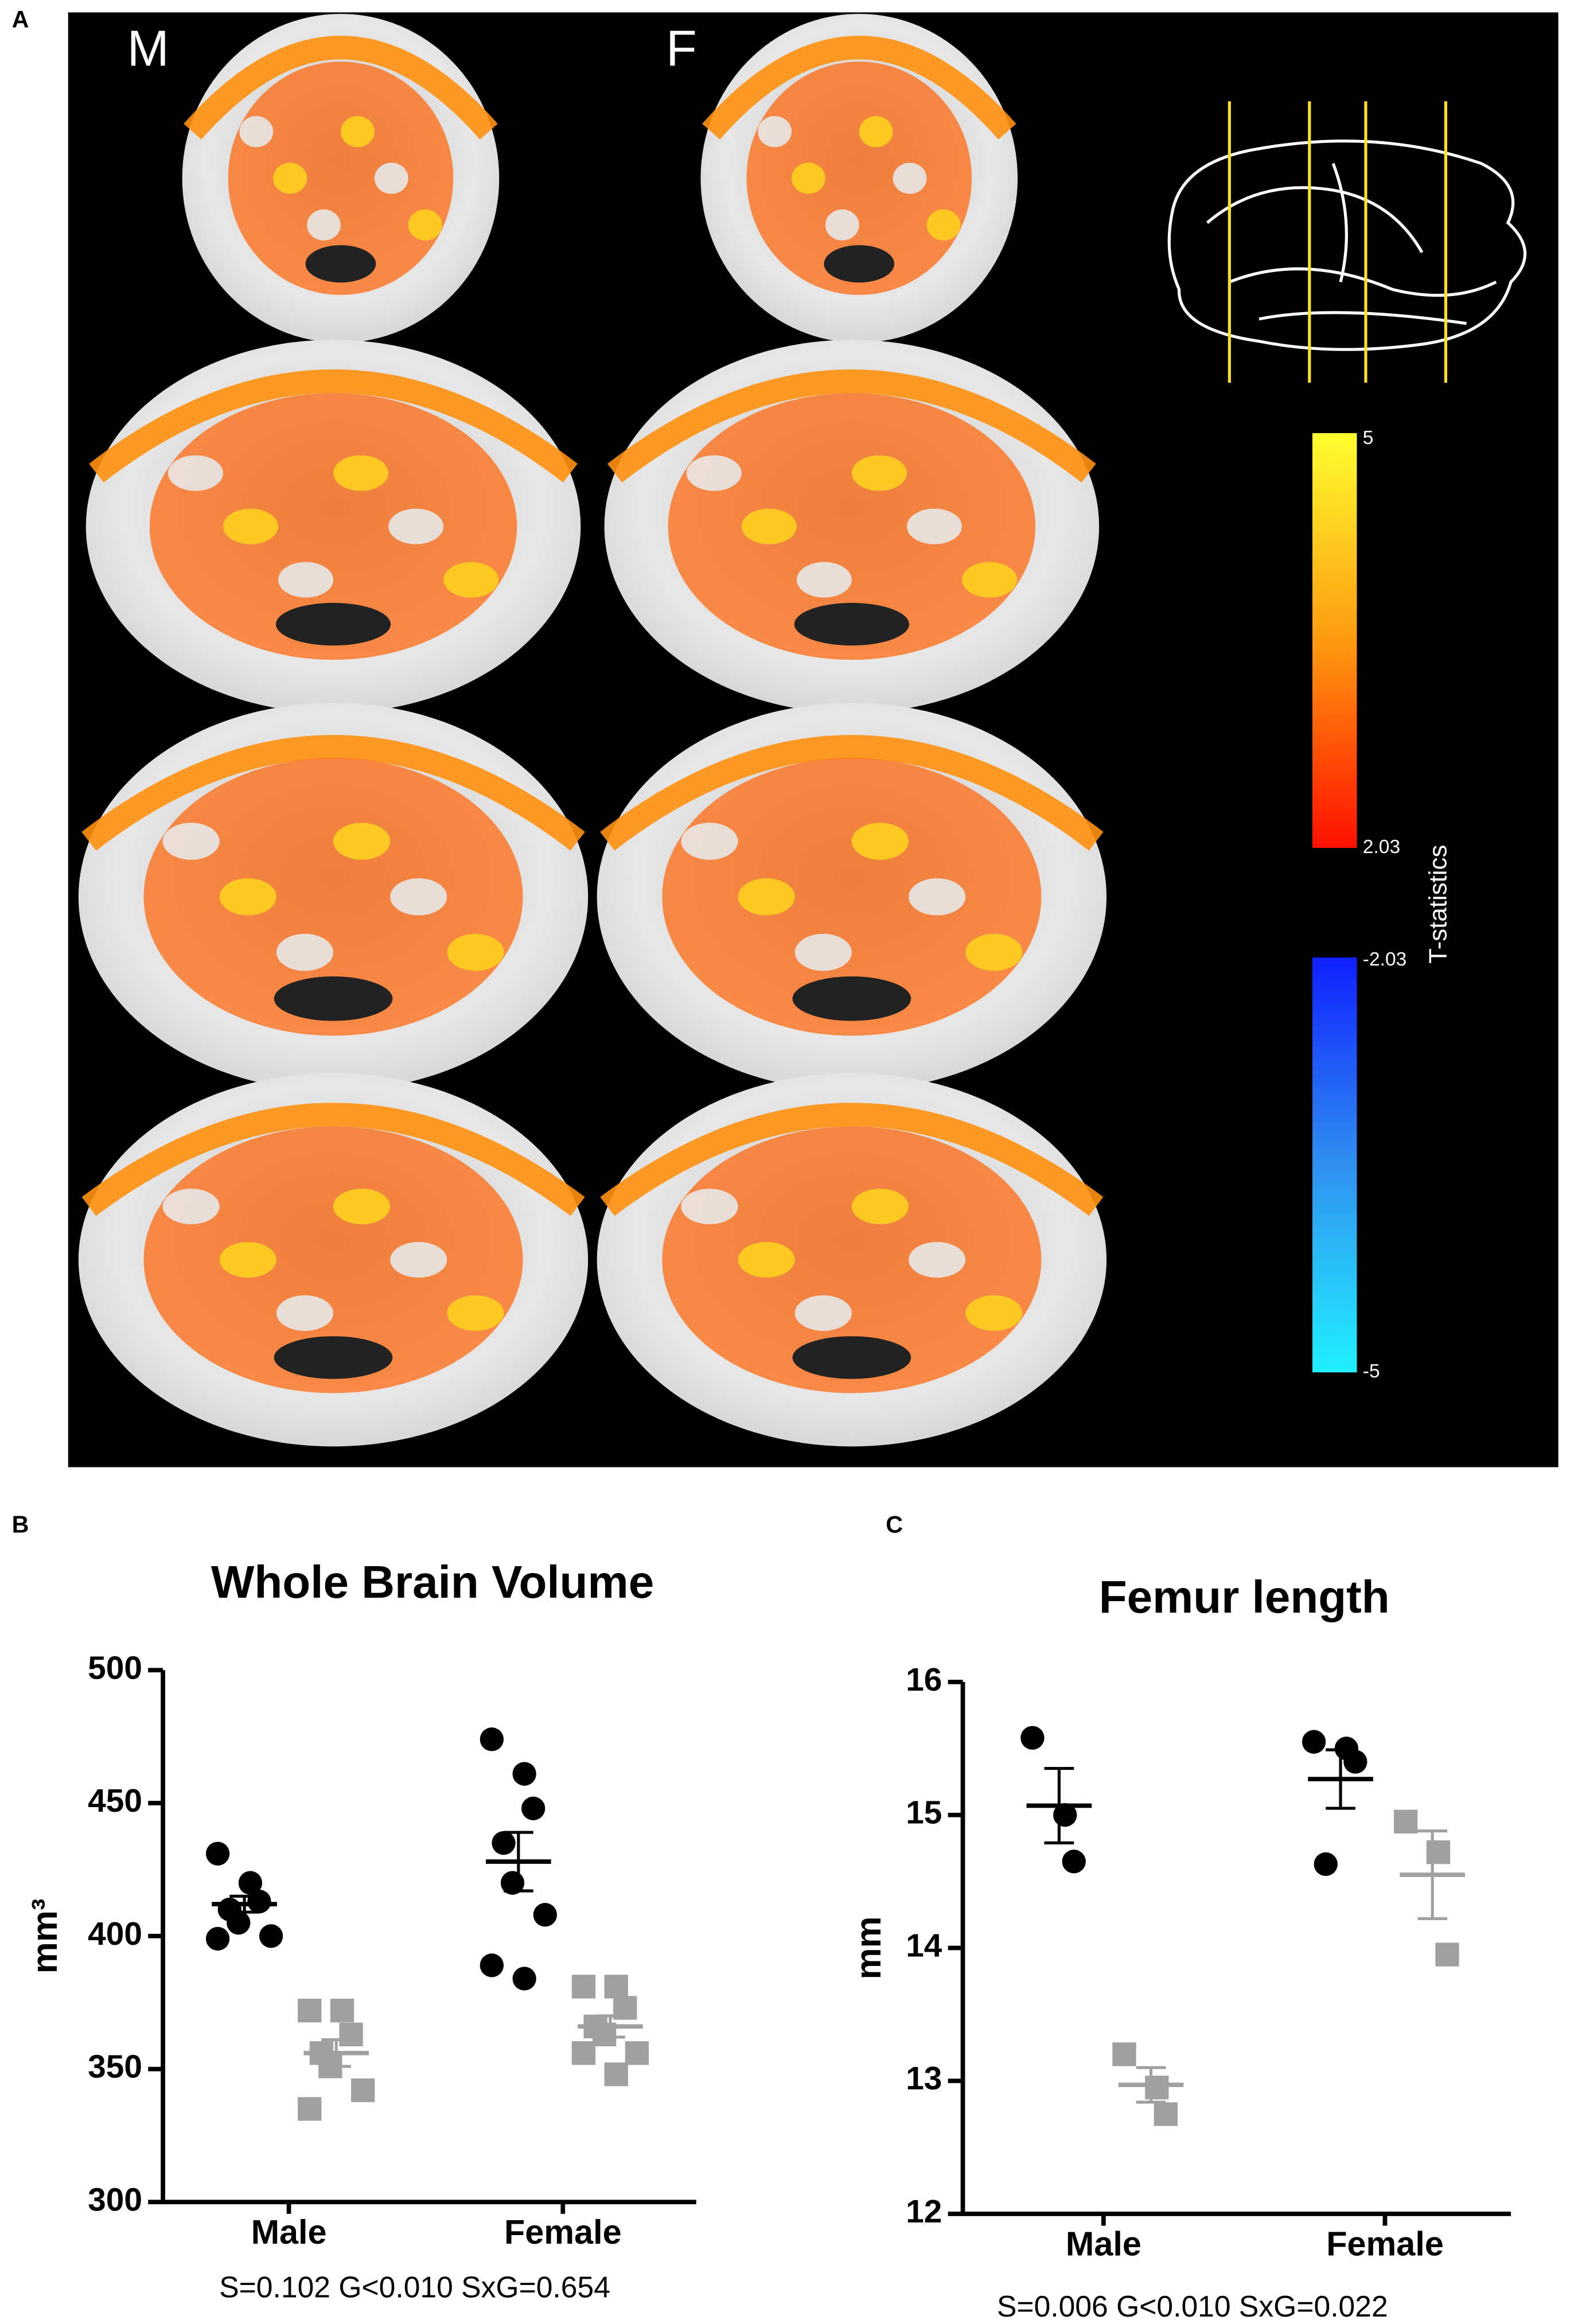  I want to click on y-tick-label: 350, so click(115, 2067).